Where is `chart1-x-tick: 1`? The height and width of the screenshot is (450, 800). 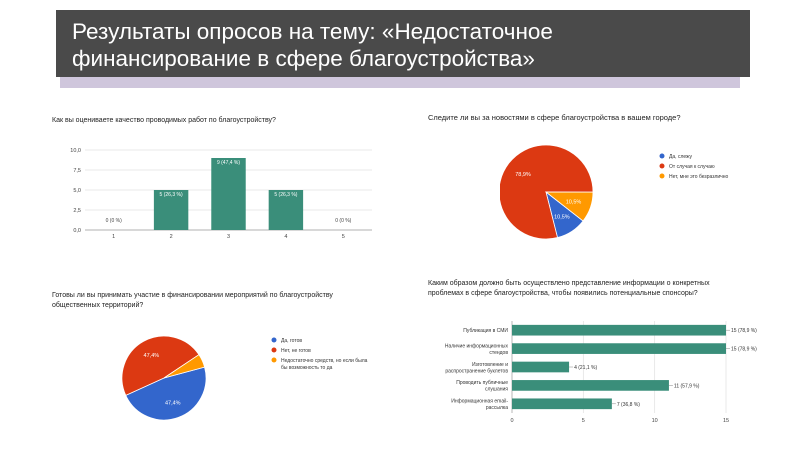 chart1-x-tick: 1 is located at coordinates (113, 237).